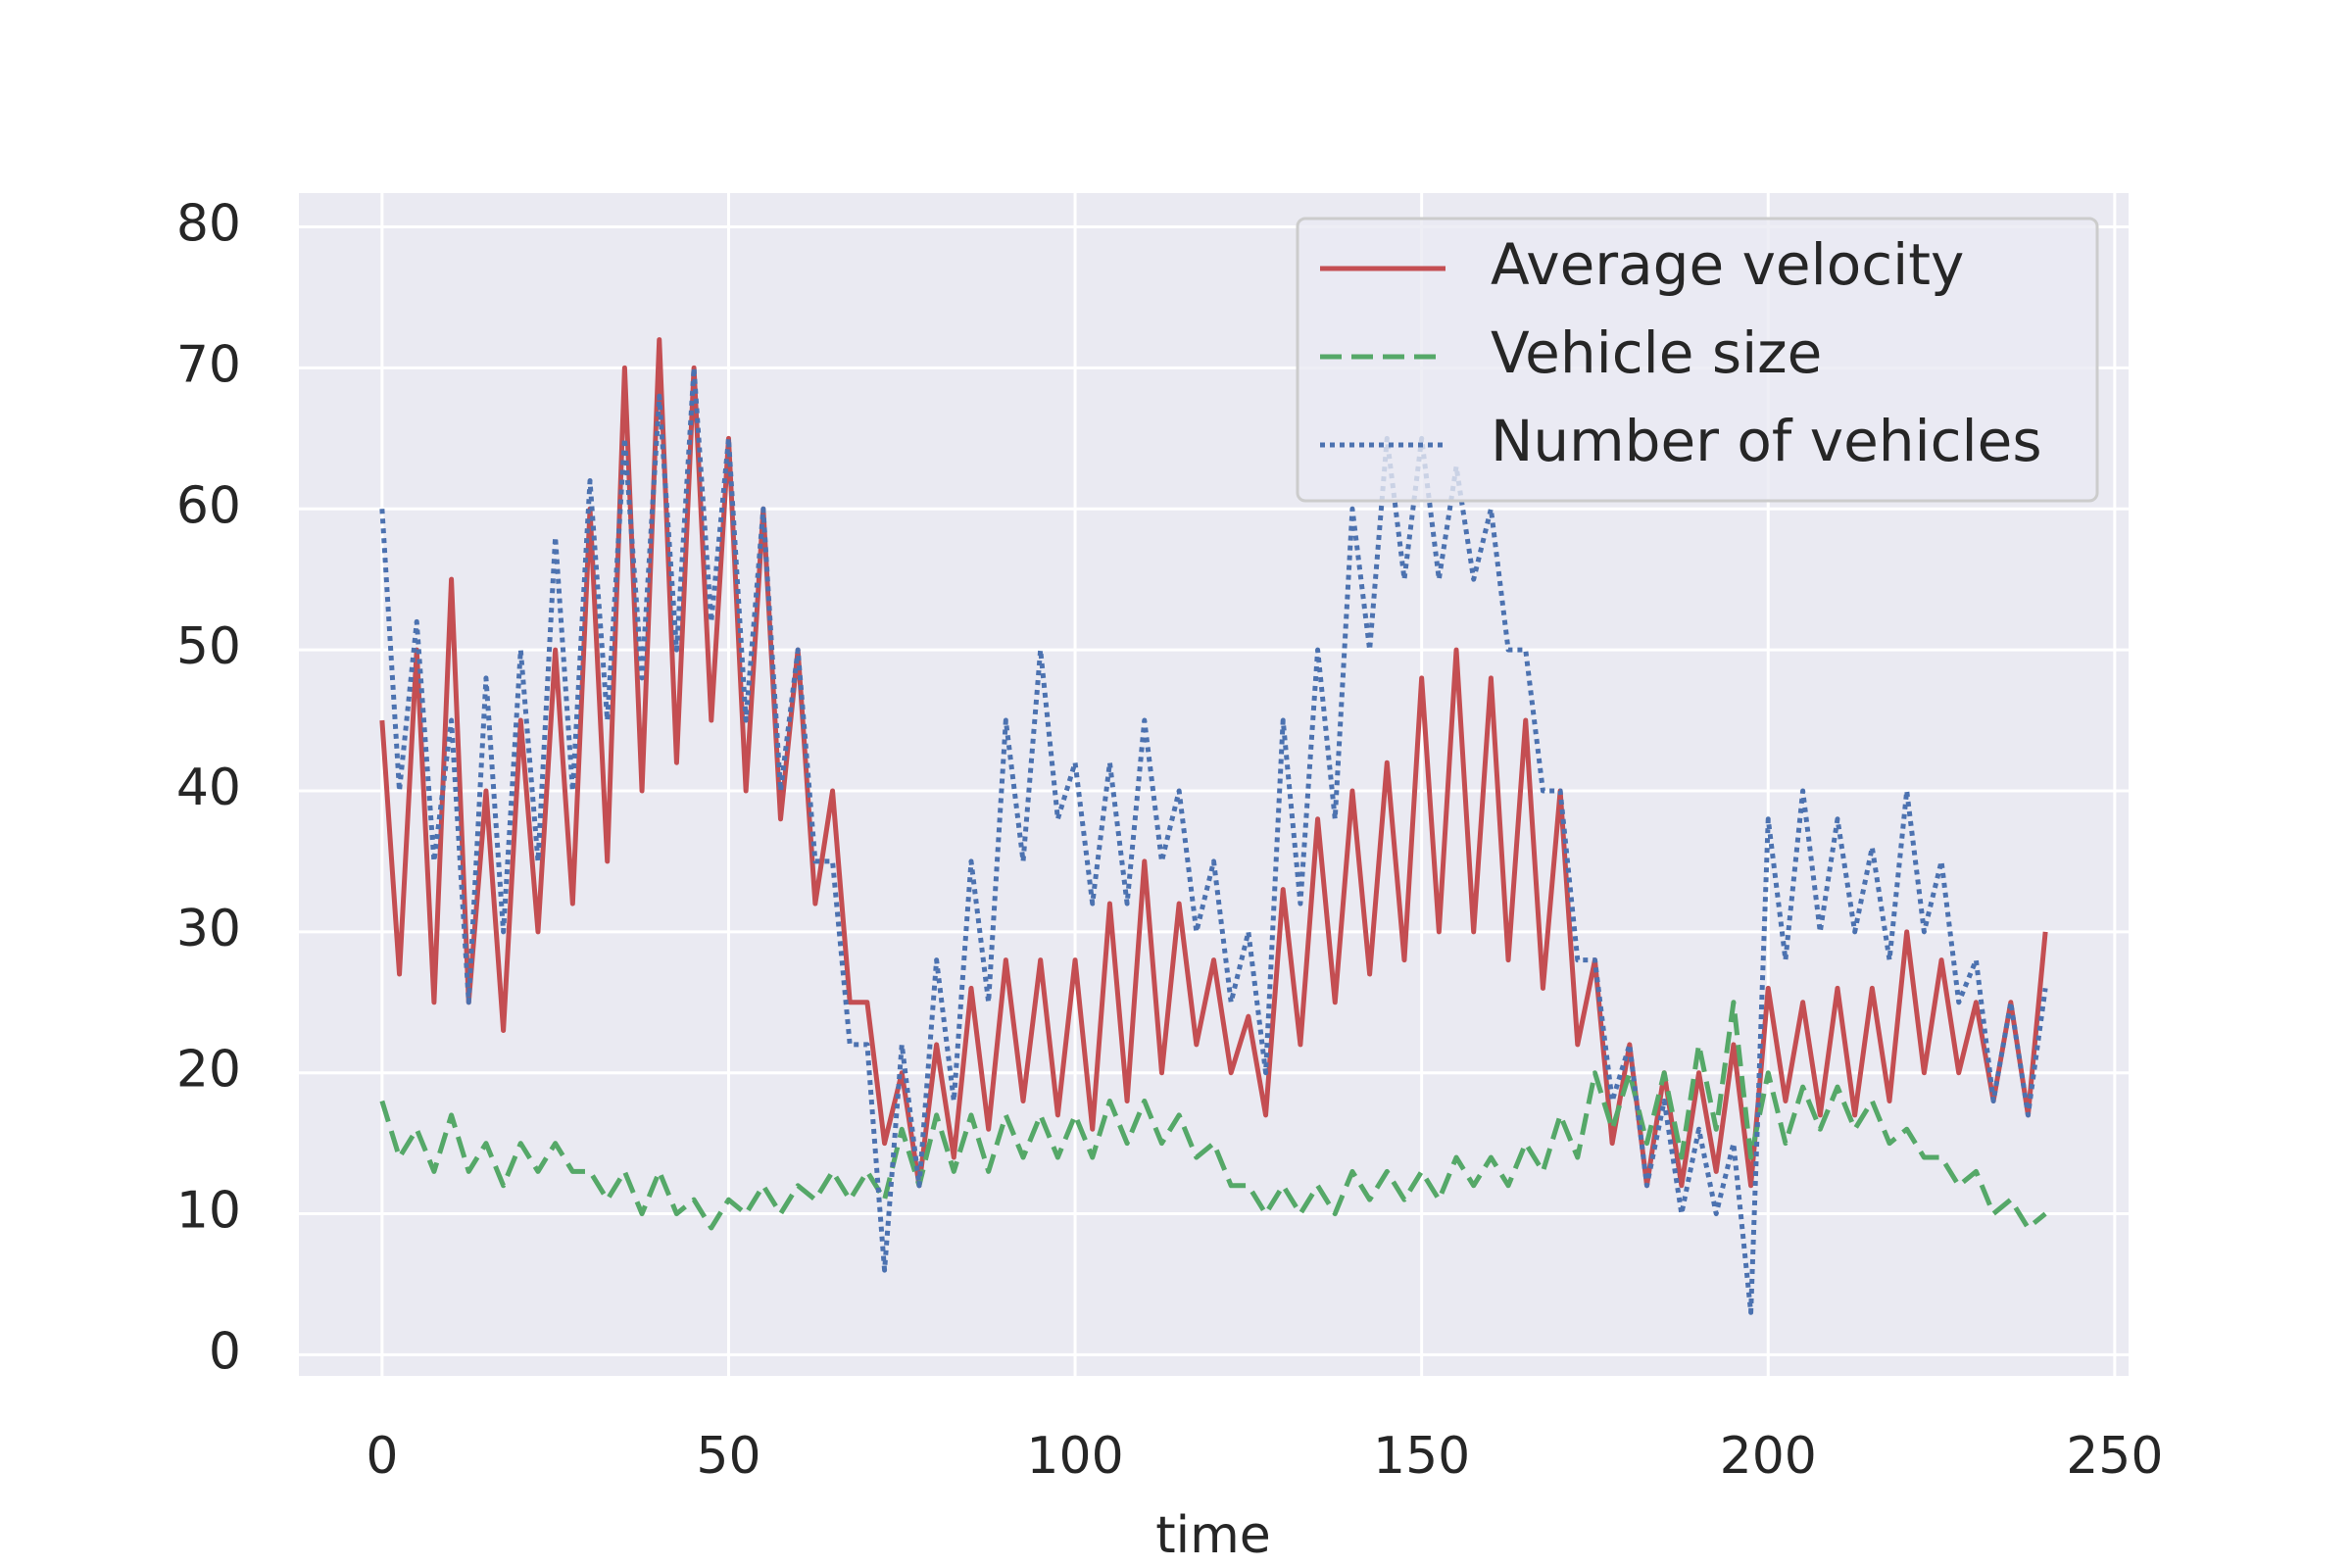 The height and width of the screenshot is (1568, 2352). I want to click on x-tick-label: 50, so click(728, 1456).